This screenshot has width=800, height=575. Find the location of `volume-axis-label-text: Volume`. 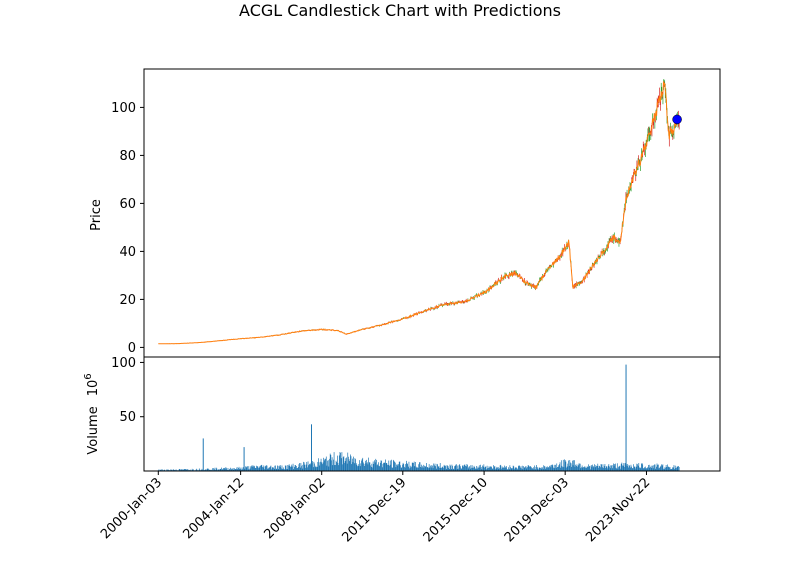

volume-axis-label-text: Volume is located at coordinates (93, 430).